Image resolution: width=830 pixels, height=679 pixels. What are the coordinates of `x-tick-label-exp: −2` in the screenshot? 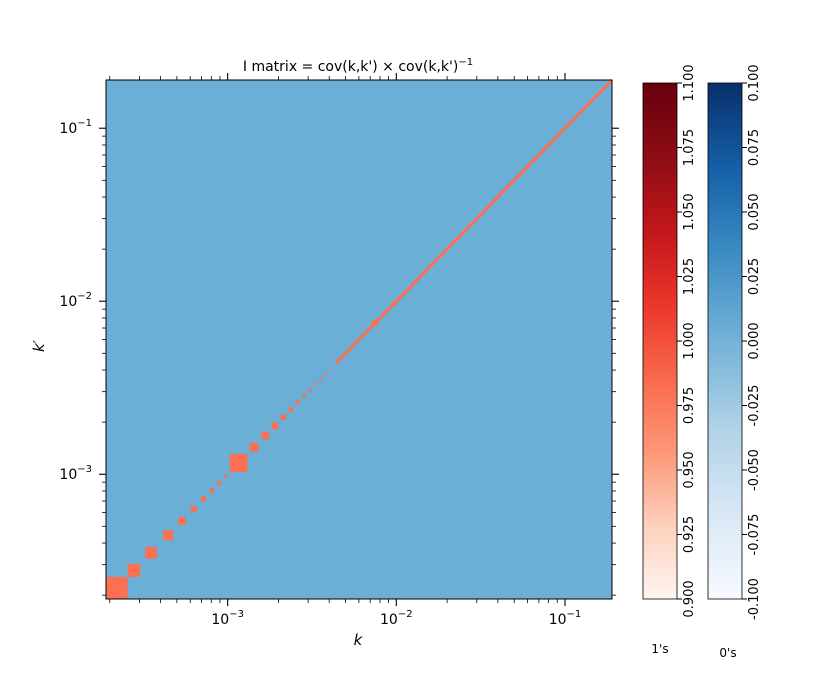 It's located at (405, 614).